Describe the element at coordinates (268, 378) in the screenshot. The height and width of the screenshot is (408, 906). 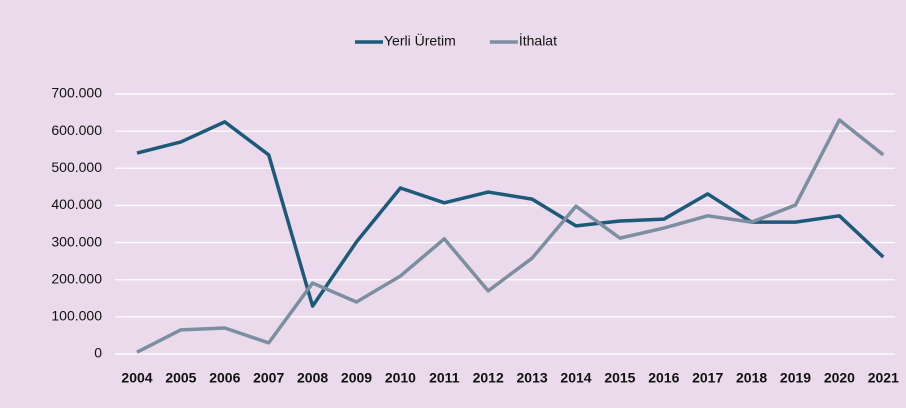
I see `x-tick-label: 2007` at that location.